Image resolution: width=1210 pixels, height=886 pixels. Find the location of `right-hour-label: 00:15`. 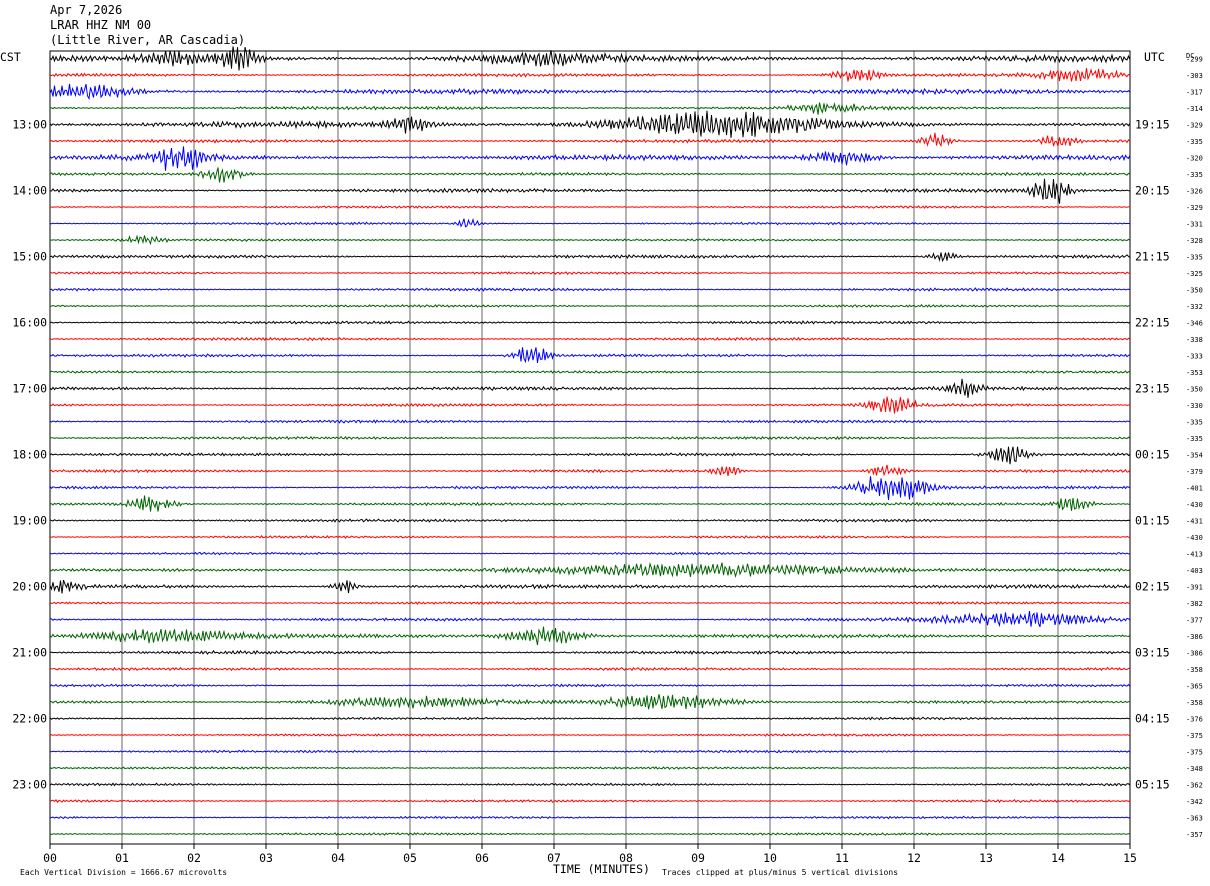

right-hour-label: 00:15 is located at coordinates (1152, 455).